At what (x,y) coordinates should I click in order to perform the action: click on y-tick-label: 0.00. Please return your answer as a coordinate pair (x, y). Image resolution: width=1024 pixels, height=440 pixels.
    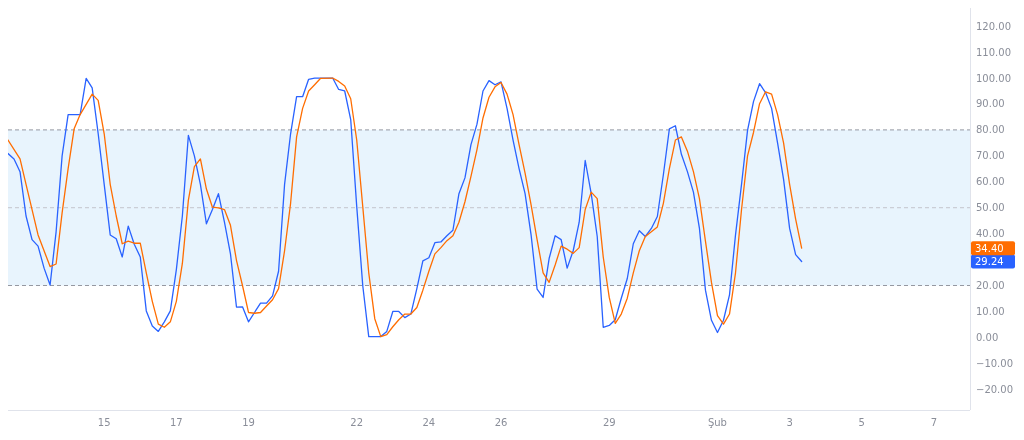
    Looking at the image, I should click on (987, 337).